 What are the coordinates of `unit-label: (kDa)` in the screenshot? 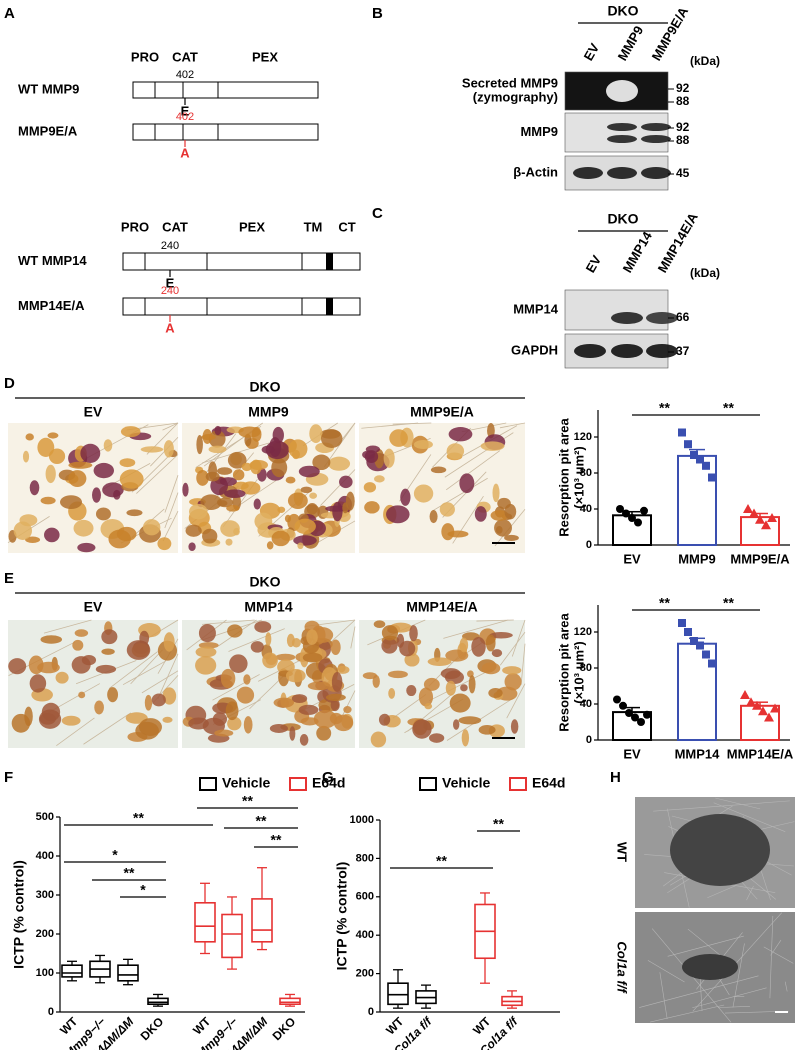 It's located at (705, 61).